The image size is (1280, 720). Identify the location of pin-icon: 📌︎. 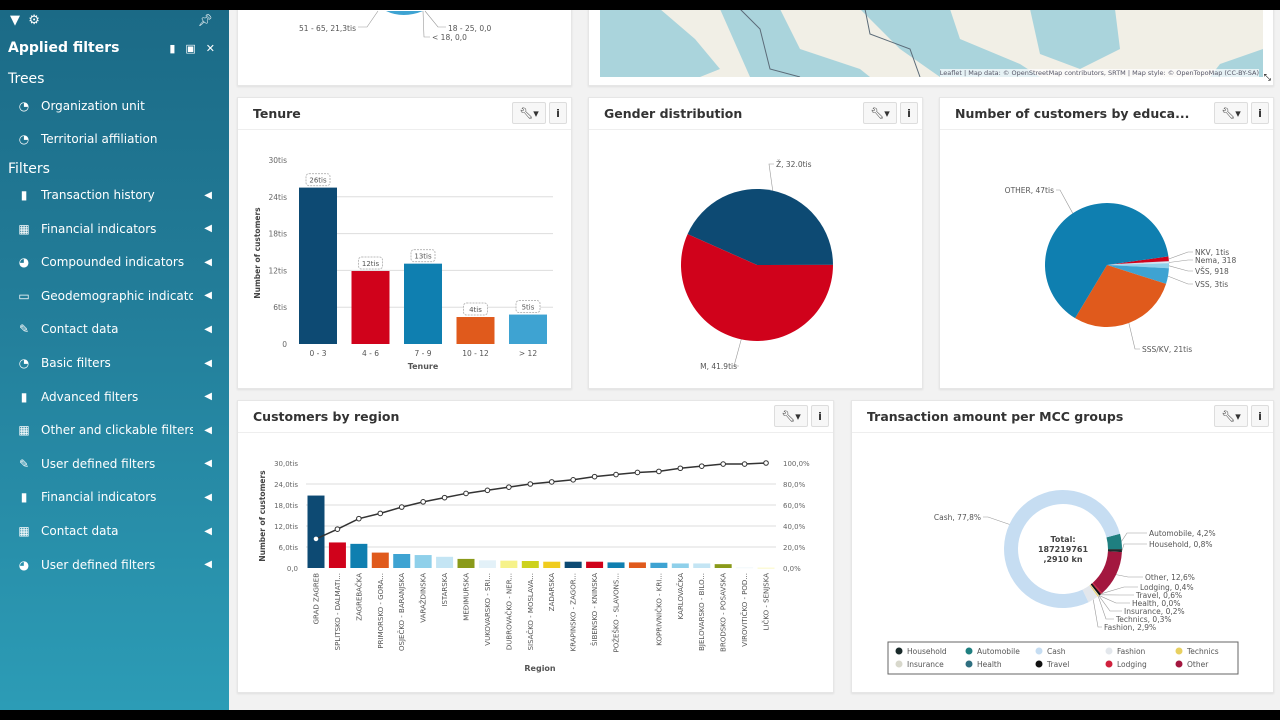
(205, 20).